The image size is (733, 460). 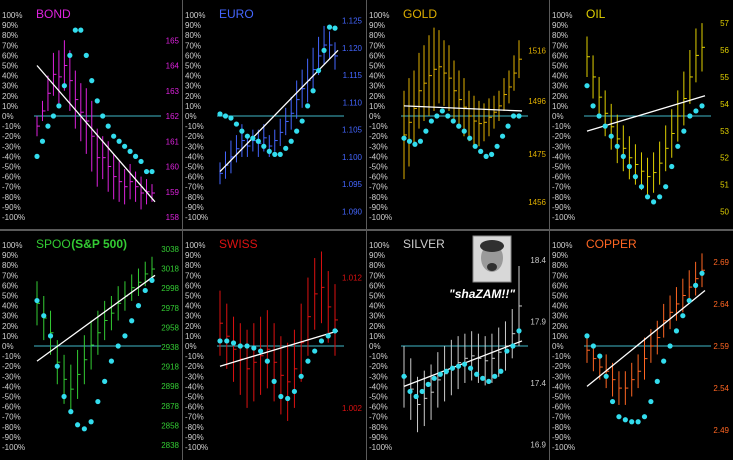 What do you see at coordinates (378, 356) in the screenshot?
I see `pct-tick-label: -10%` at bounding box center [378, 356].